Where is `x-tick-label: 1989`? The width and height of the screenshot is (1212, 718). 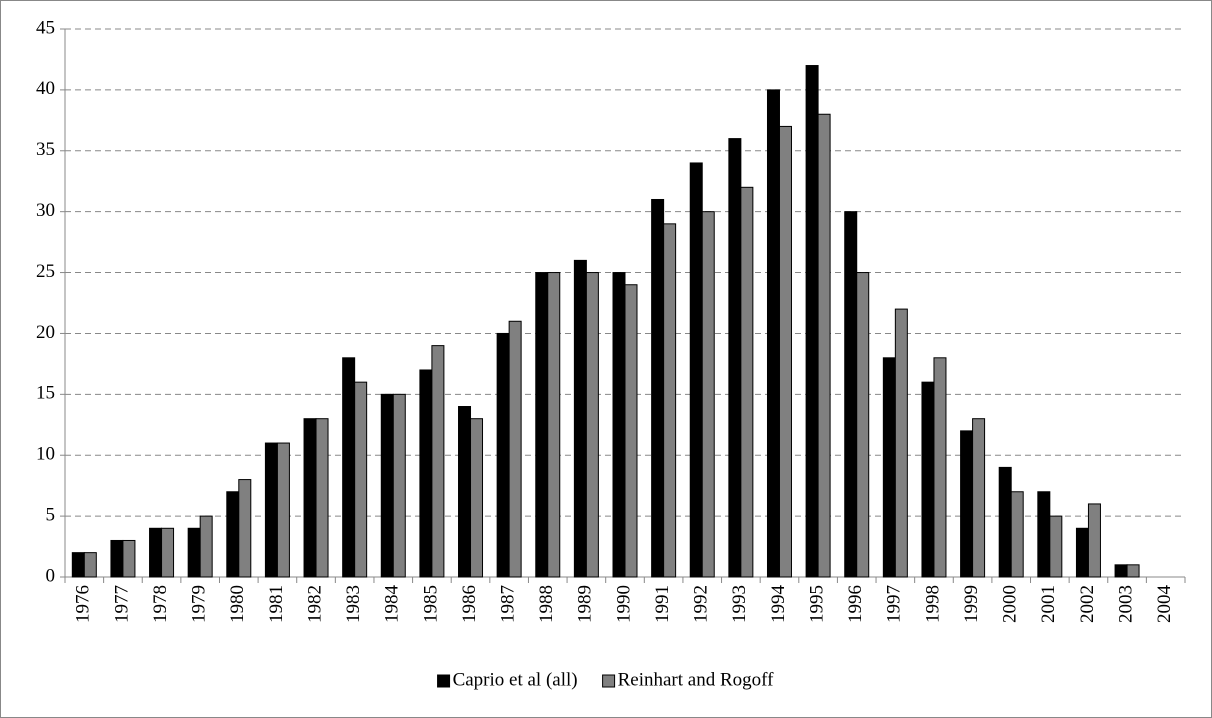
x-tick-label: 1989 is located at coordinates (585, 604).